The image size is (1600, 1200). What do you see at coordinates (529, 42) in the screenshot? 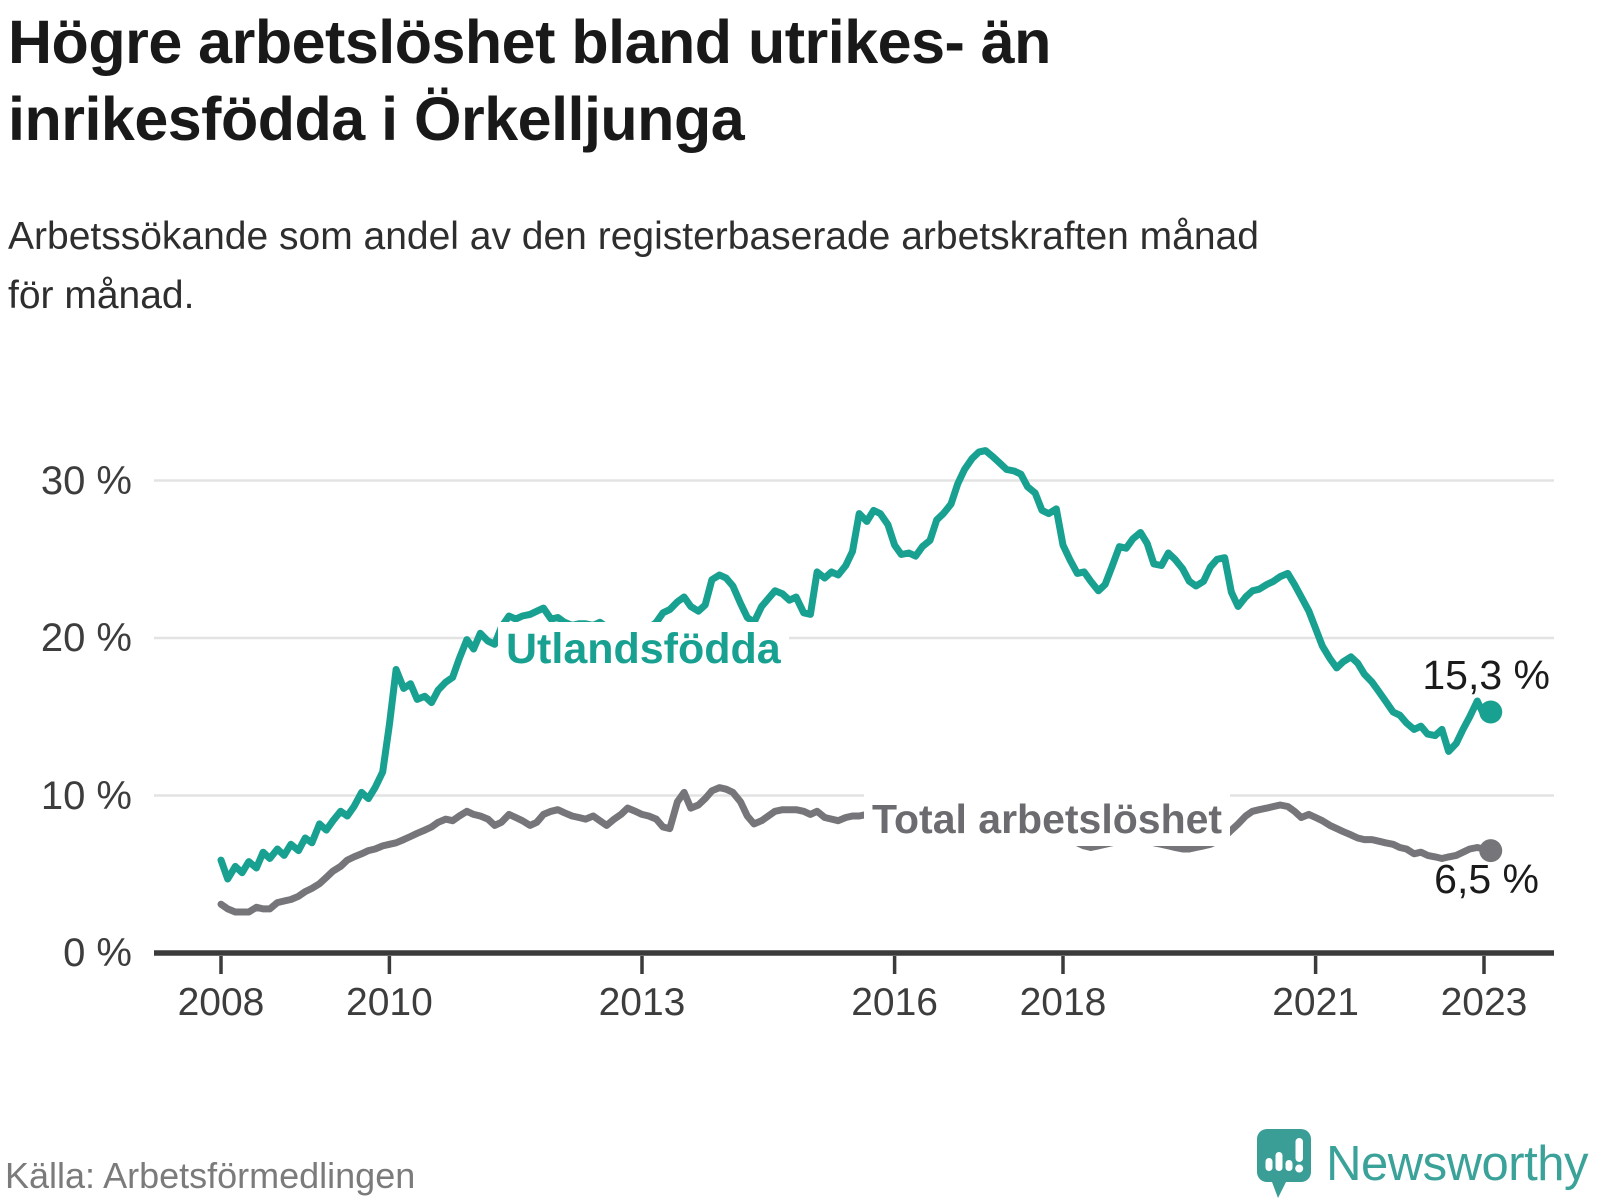
I see `page-title-line1: Högre arbetslöshet bland utrikes- än` at bounding box center [529, 42].